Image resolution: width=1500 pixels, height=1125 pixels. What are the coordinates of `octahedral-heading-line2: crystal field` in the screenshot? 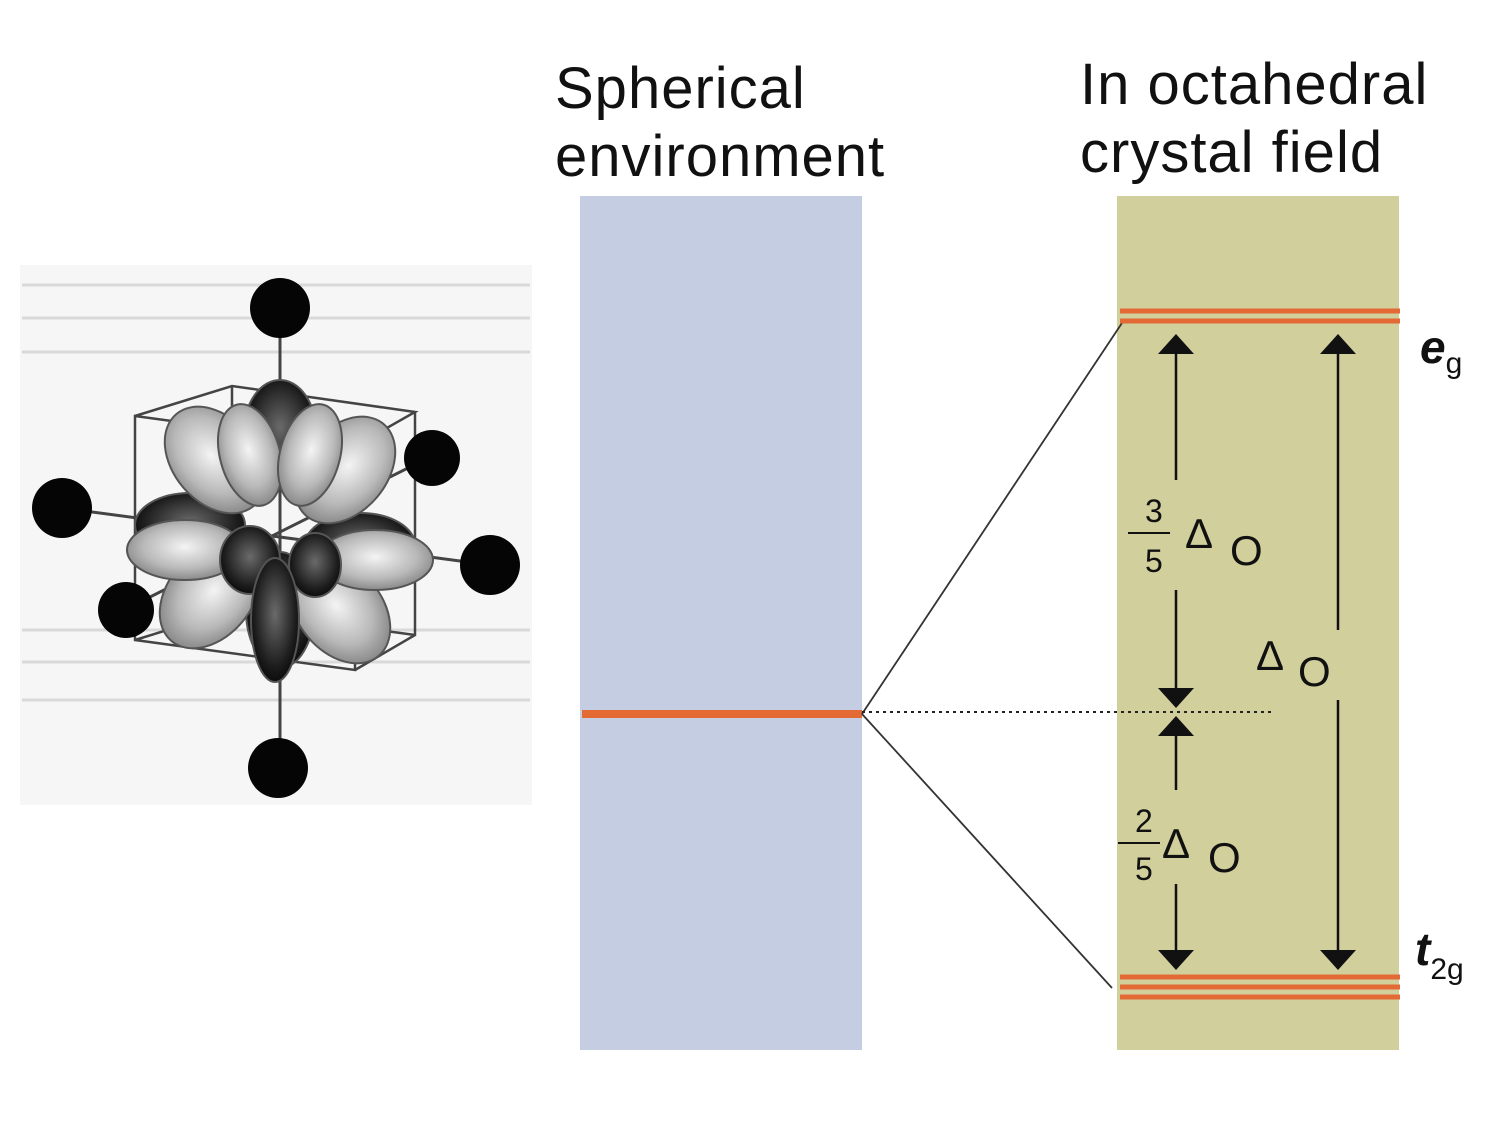 It's located at (1231, 152).